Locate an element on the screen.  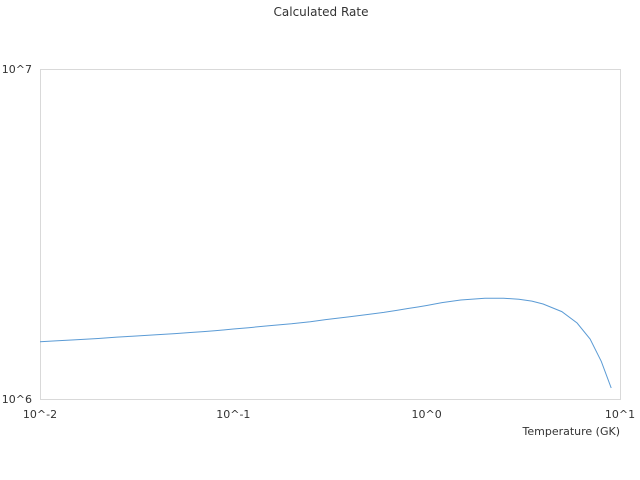
chart-title: Calculated Rate is located at coordinates (321, 12).